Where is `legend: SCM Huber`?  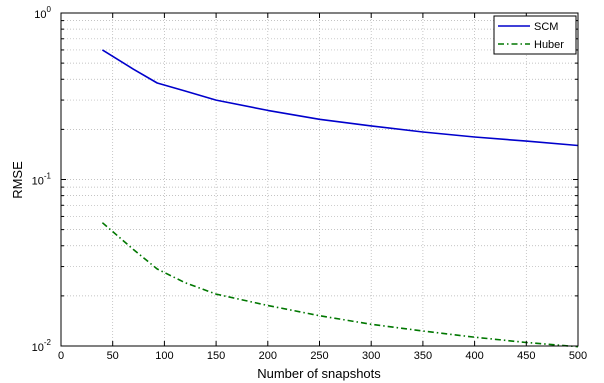 legend: SCM Huber is located at coordinates (535, 35).